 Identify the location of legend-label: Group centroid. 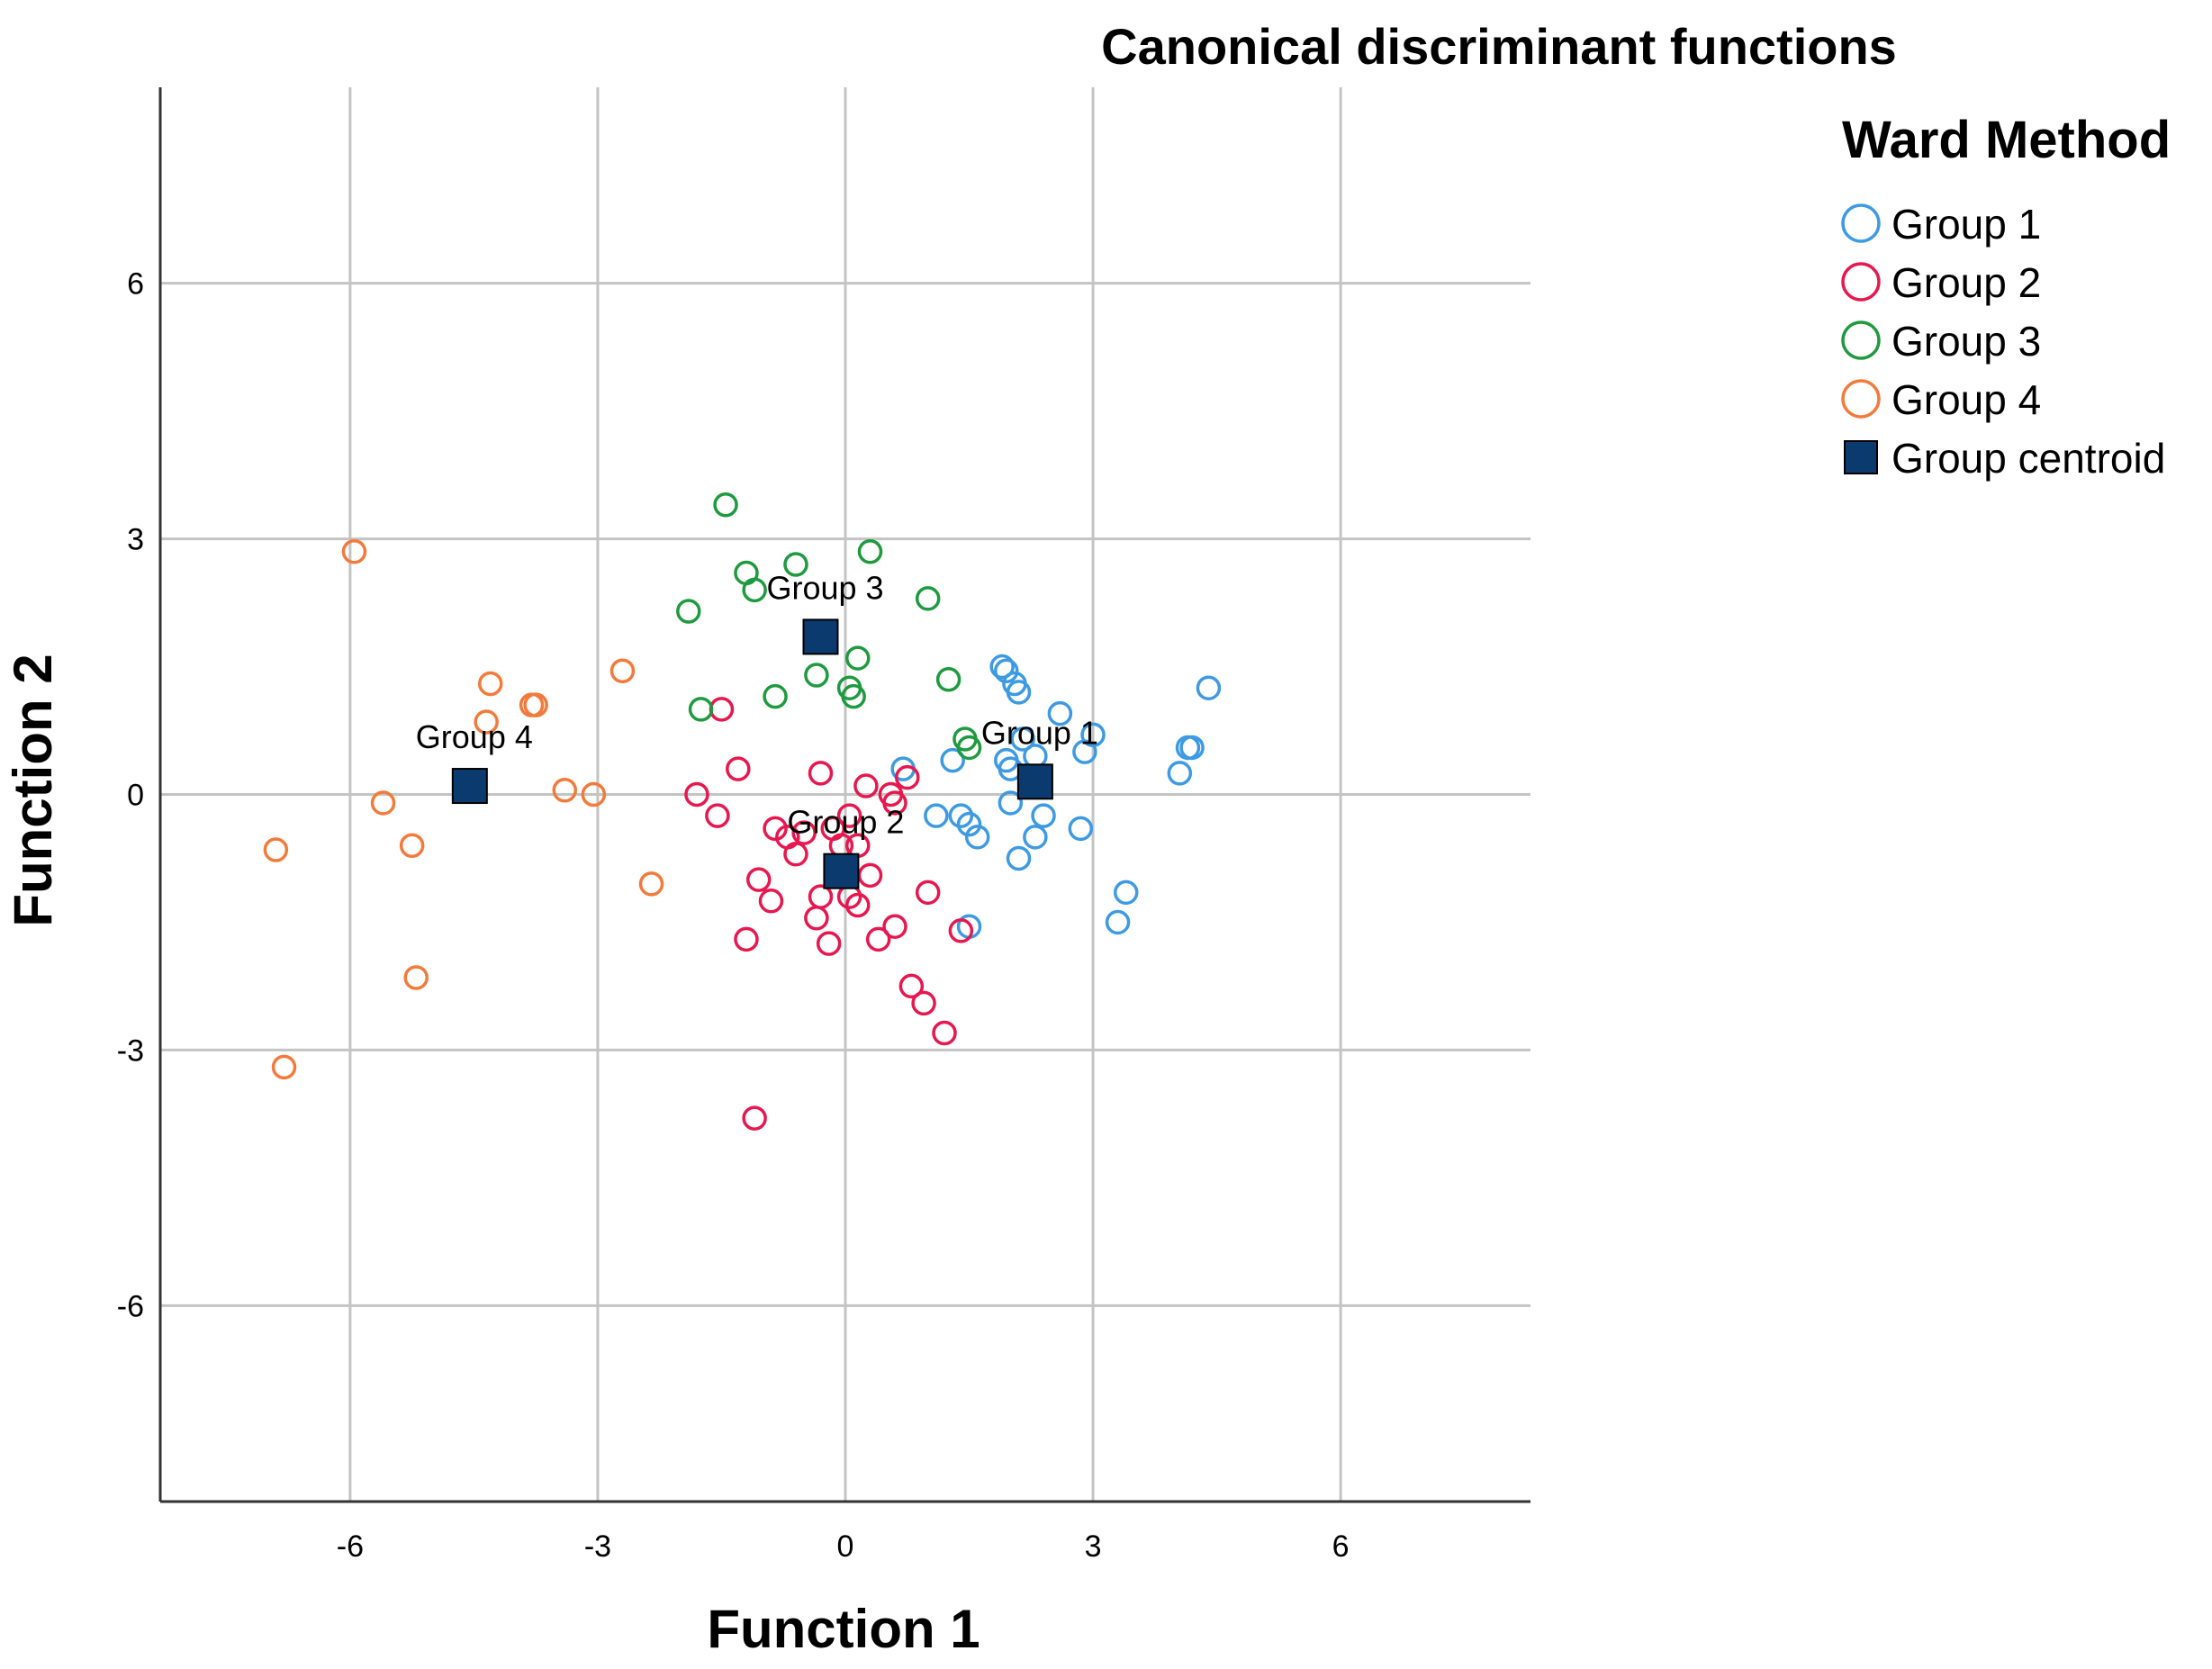
(2028, 458).